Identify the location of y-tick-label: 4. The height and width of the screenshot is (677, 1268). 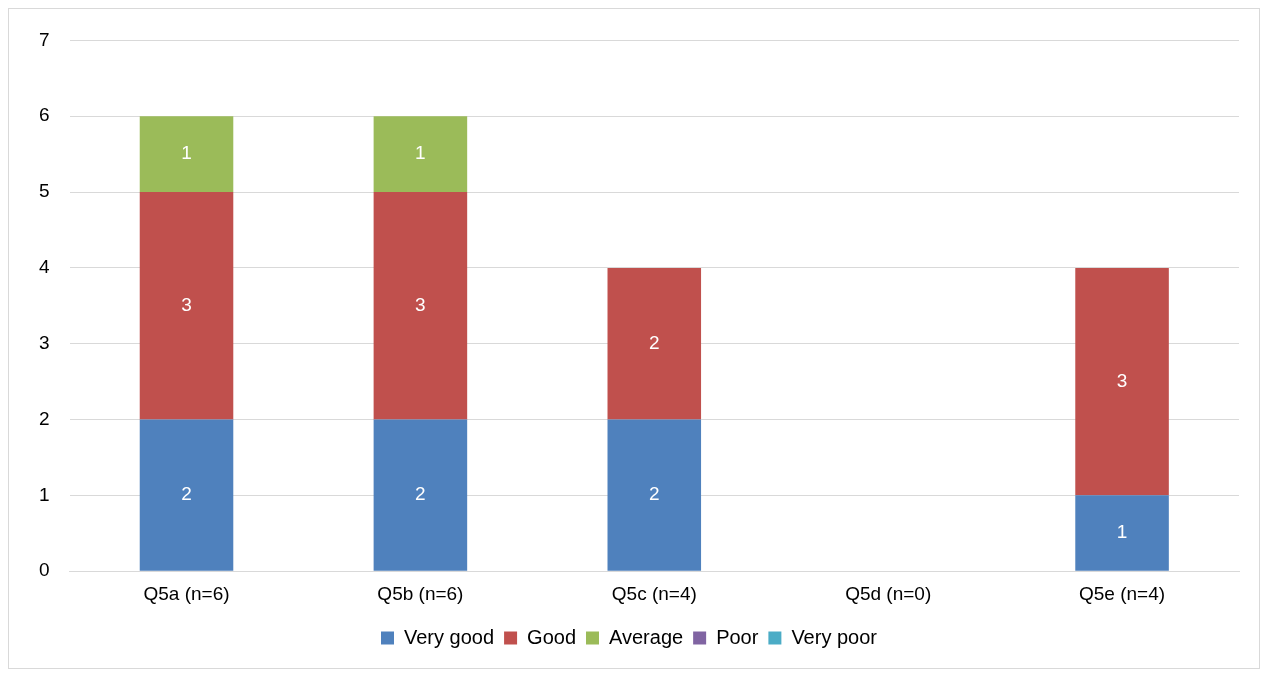
(44, 267).